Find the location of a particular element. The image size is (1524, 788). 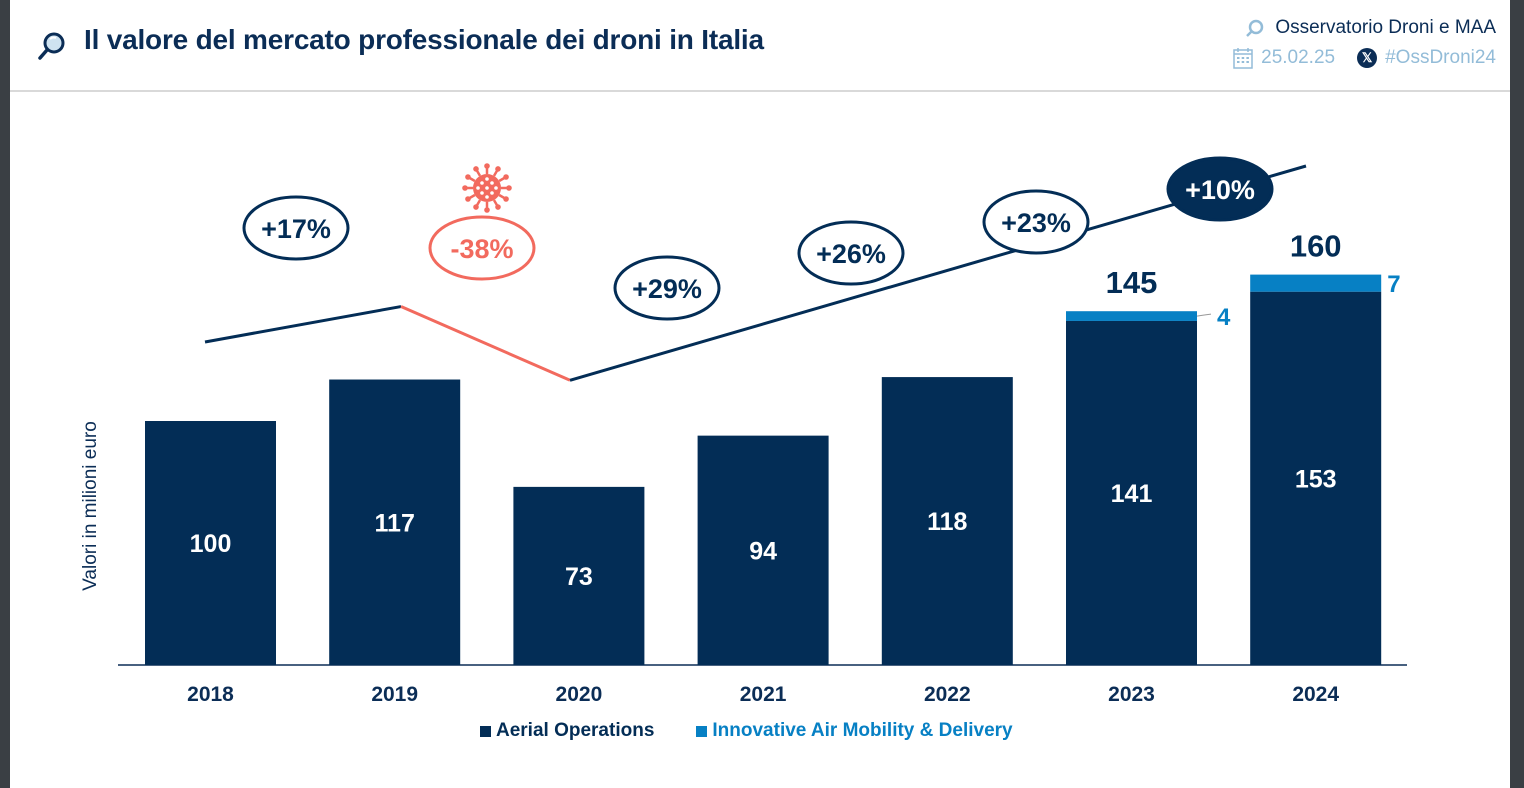

x-tick-label: 2018 is located at coordinates (210, 694).